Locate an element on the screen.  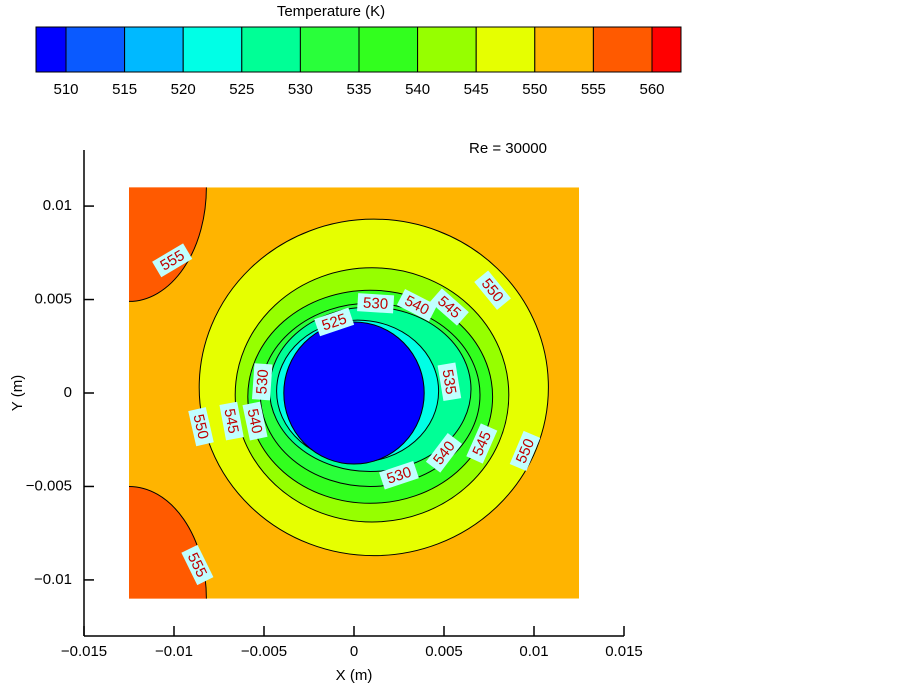
colorbar-tick-label: 515 is located at coordinates (124, 89).